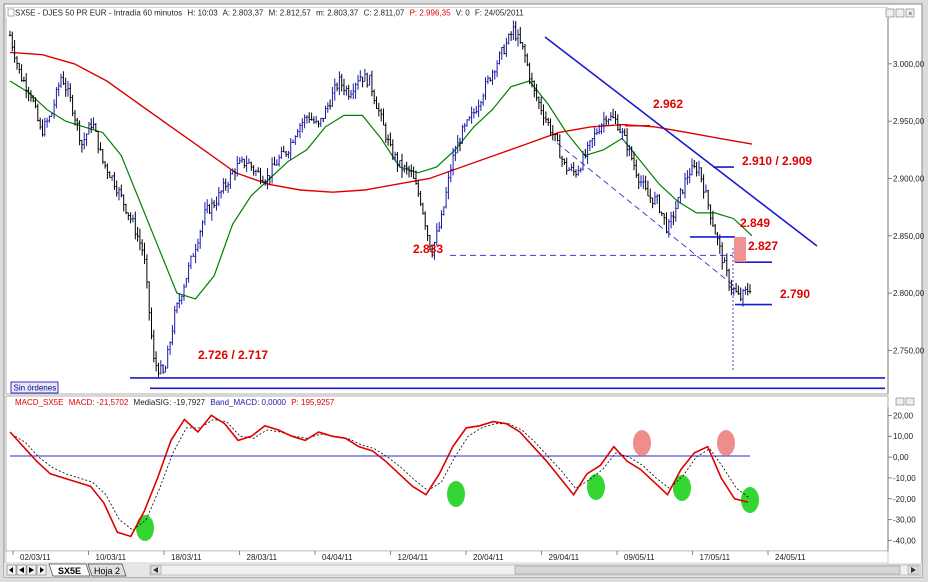  Describe the element at coordinates (707, 570) in the screenshot. I see `scroll-thumb` at that location.